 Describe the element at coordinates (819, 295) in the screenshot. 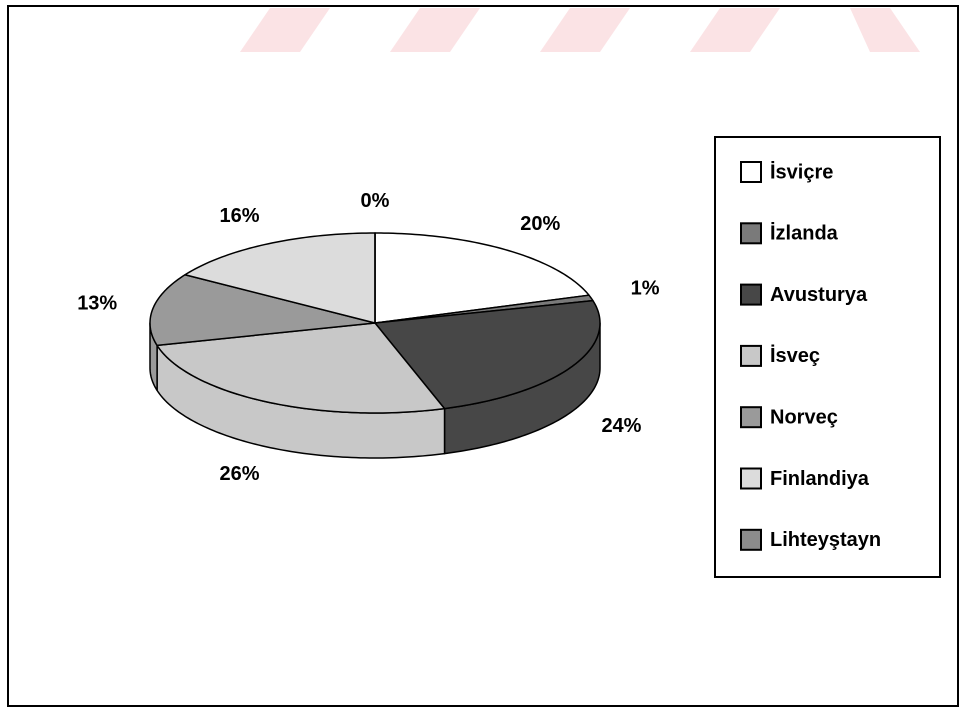

I see `legend-label: Avusturya` at that location.